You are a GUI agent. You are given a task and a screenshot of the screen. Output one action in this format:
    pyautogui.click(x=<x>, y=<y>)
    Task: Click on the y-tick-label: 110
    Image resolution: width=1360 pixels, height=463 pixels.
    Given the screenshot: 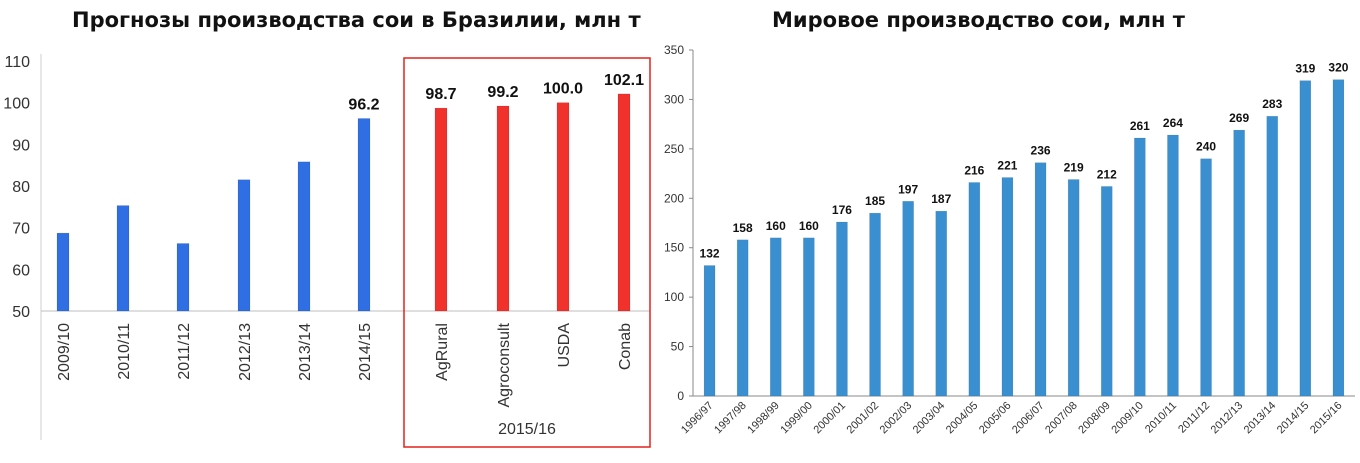 What is the action you would take?
    pyautogui.click(x=17, y=62)
    